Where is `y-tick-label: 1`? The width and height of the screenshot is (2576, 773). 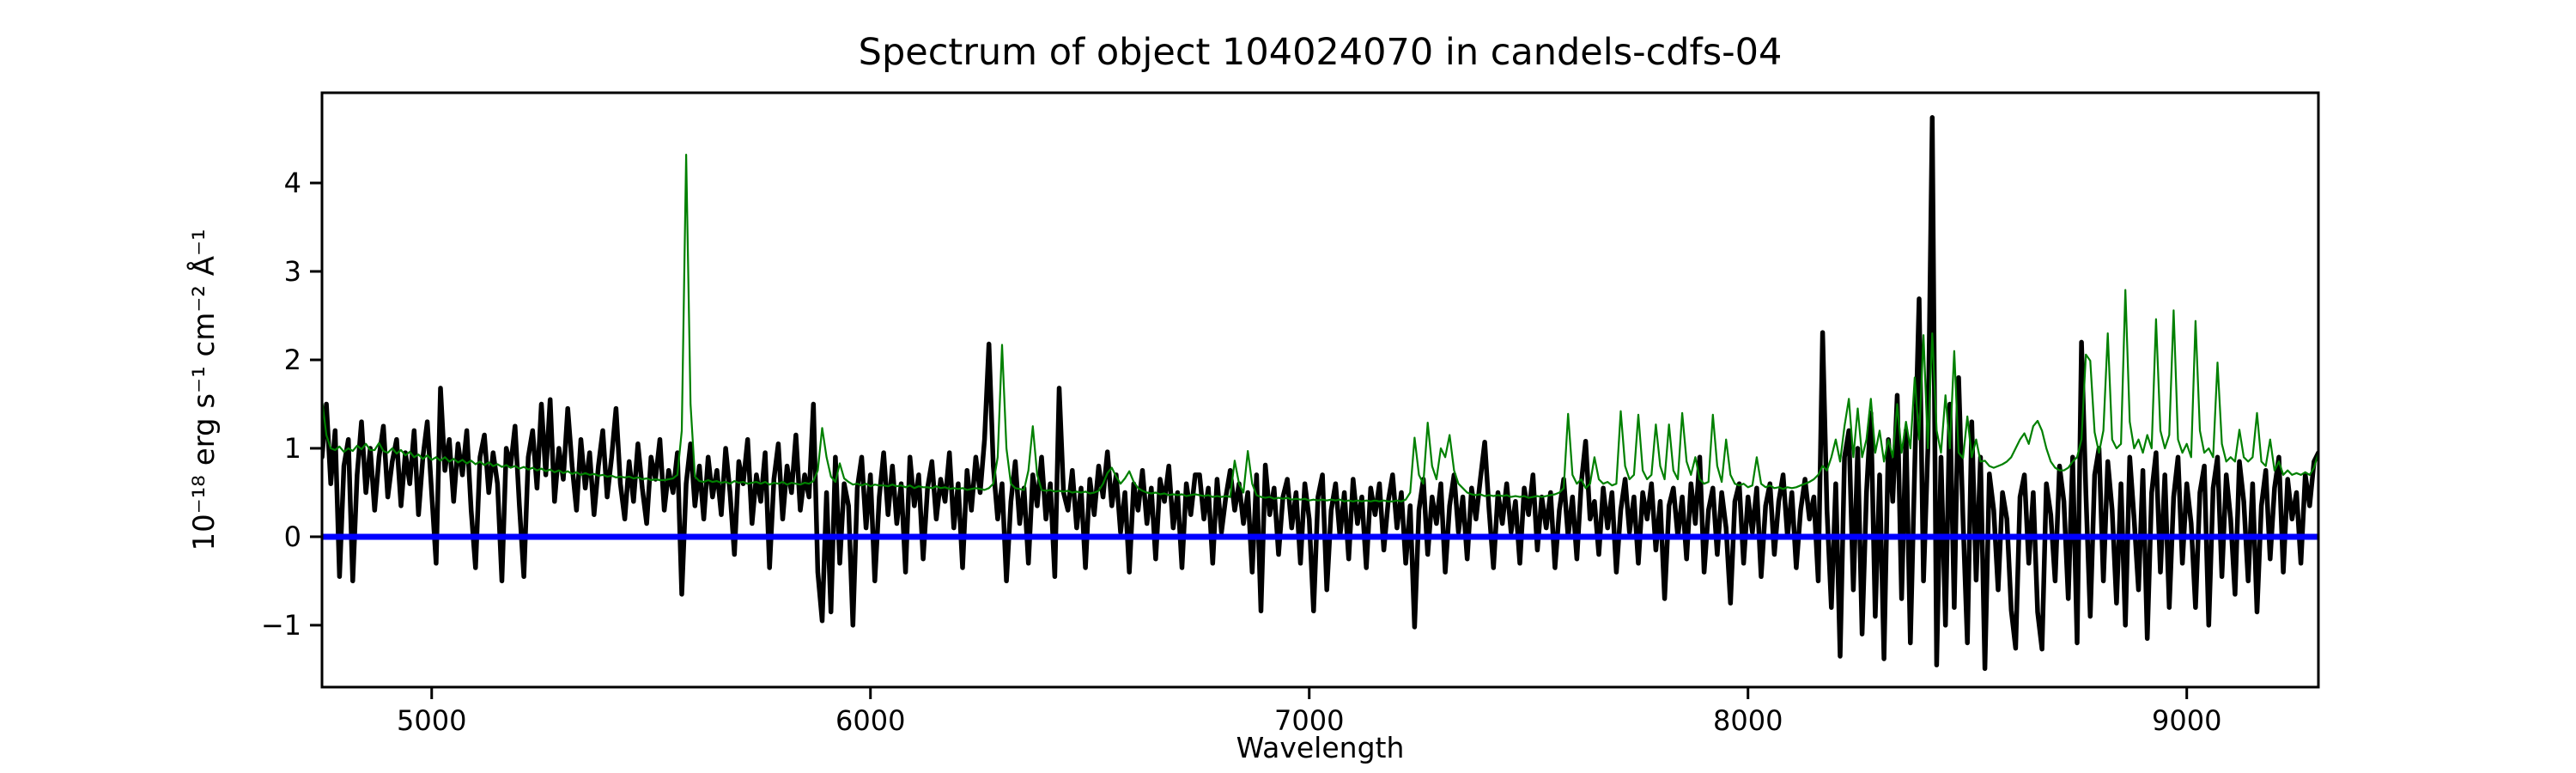
y-tick-label: 1 is located at coordinates (292, 448).